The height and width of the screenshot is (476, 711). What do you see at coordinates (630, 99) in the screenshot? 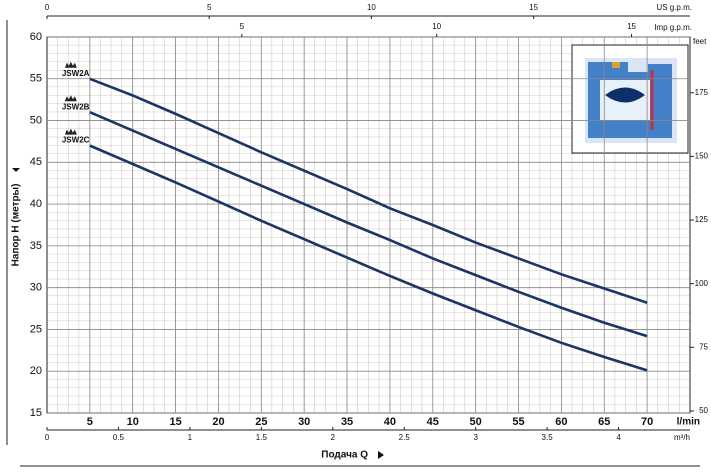
I see `pump-inset` at bounding box center [630, 99].